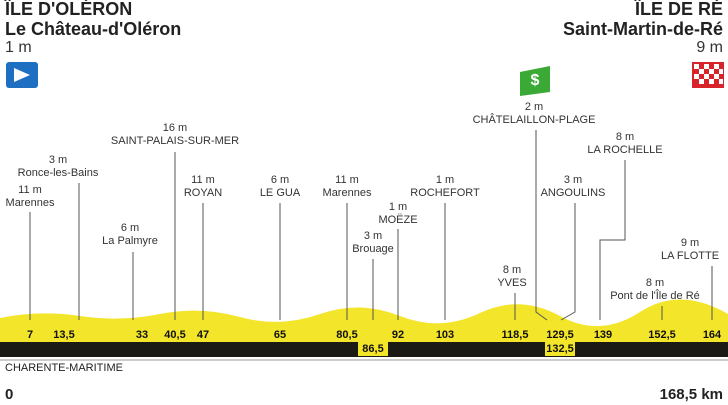 This screenshot has width=728, height=405. Describe the element at coordinates (662, 335) in the screenshot. I see `waypoint-km: 152,5` at that location.